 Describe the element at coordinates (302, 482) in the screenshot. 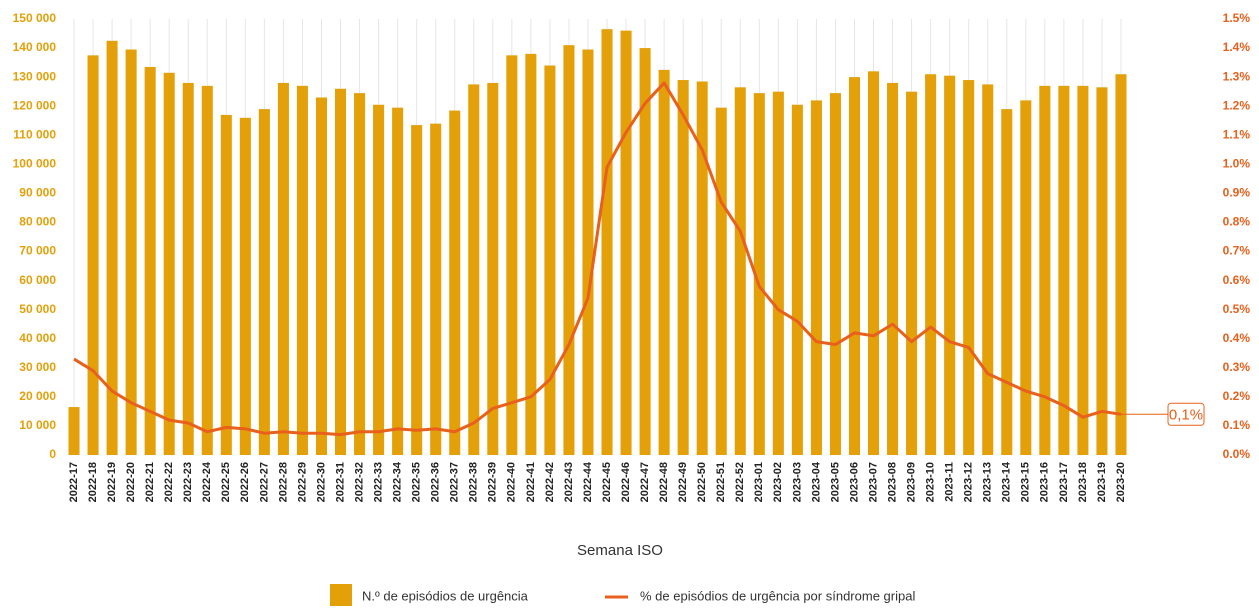

I see `x-tick-label: 2022-29` at that location.